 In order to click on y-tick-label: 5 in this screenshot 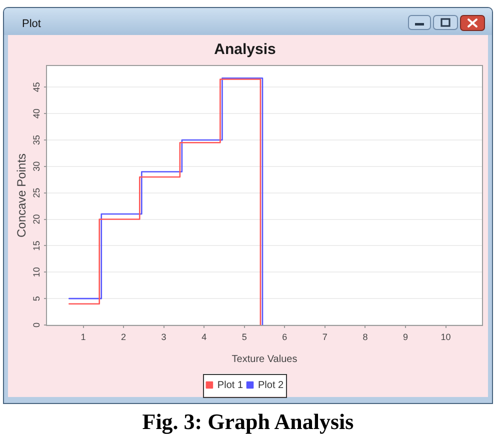, I will do `click(36, 299)`.